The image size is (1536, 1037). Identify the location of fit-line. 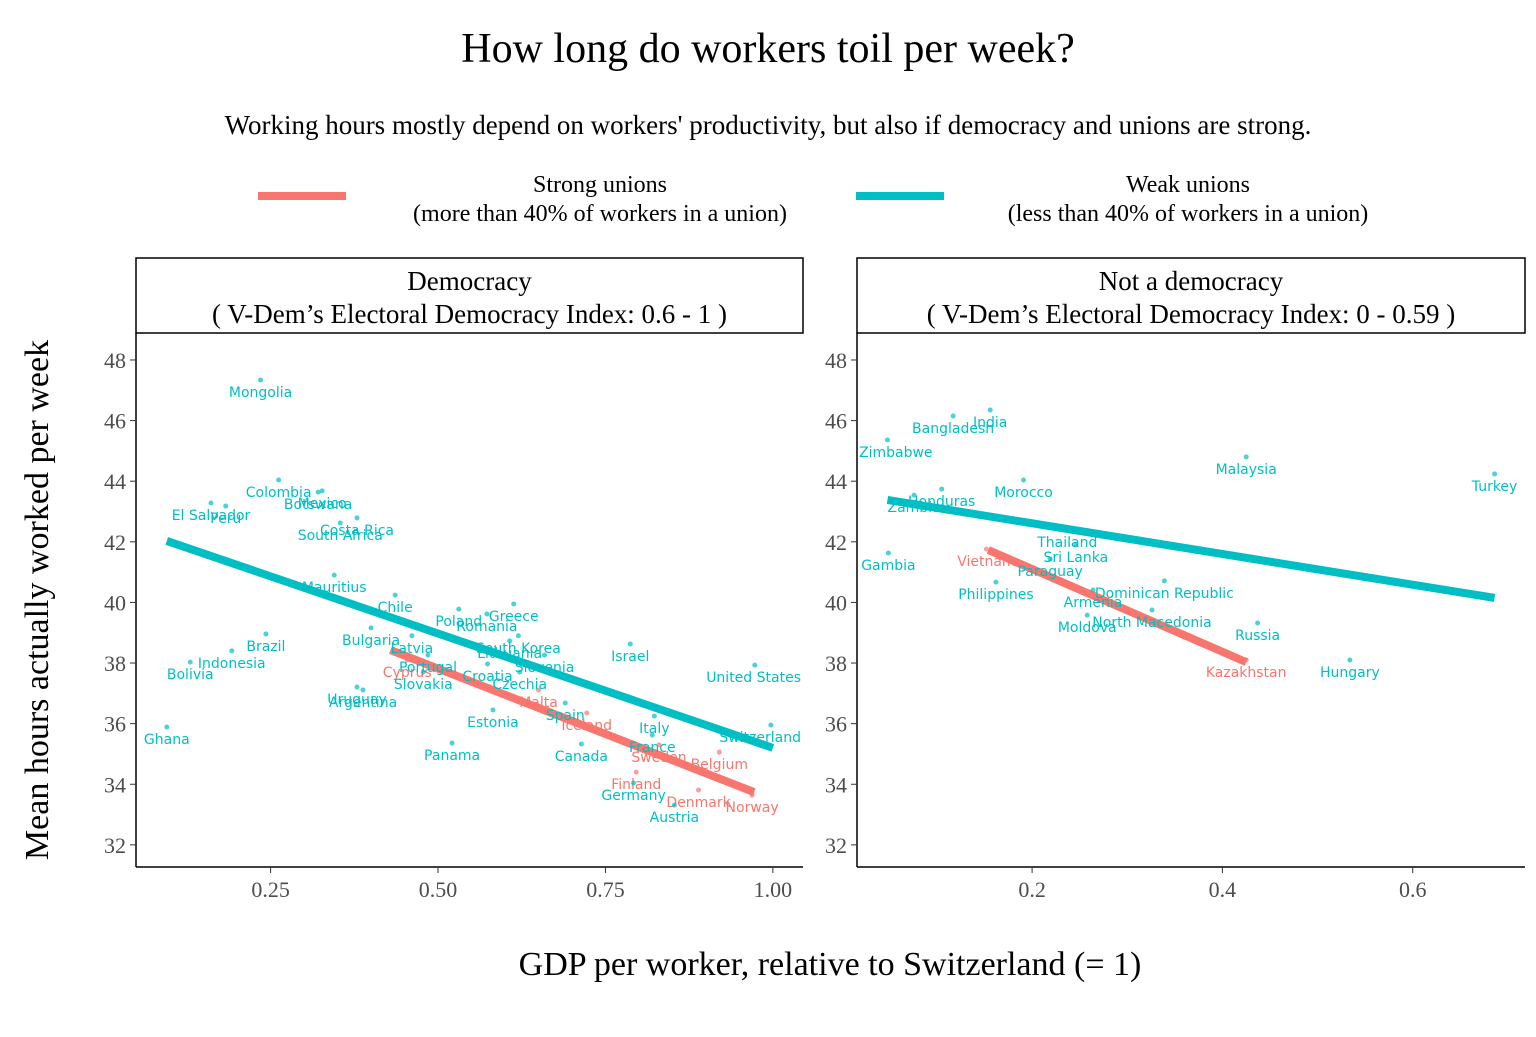
(572, 721).